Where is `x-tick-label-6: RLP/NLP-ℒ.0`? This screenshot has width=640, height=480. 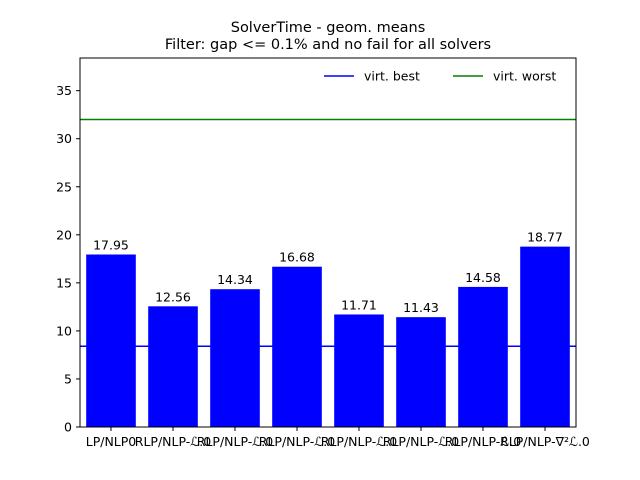 x-tick-label-6: RLP/NLP-ℒ.0 is located at coordinates (421, 441).